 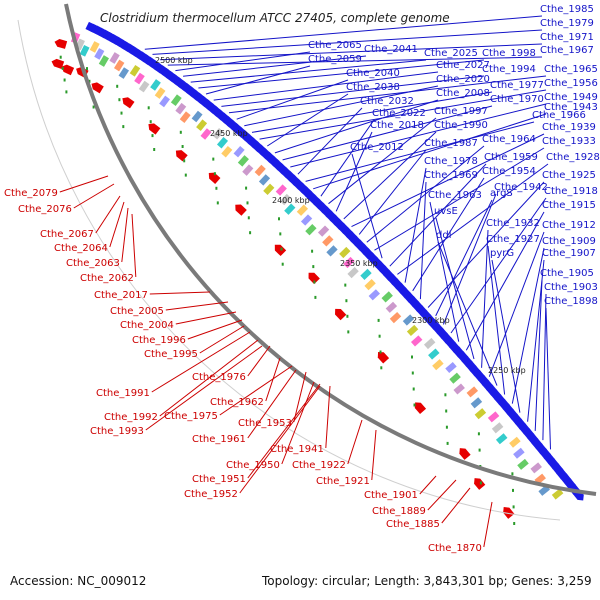 What do you see at coordinates (451, 175) in the screenshot?
I see `gene-label: Cthe_1969` at bounding box center [451, 175].